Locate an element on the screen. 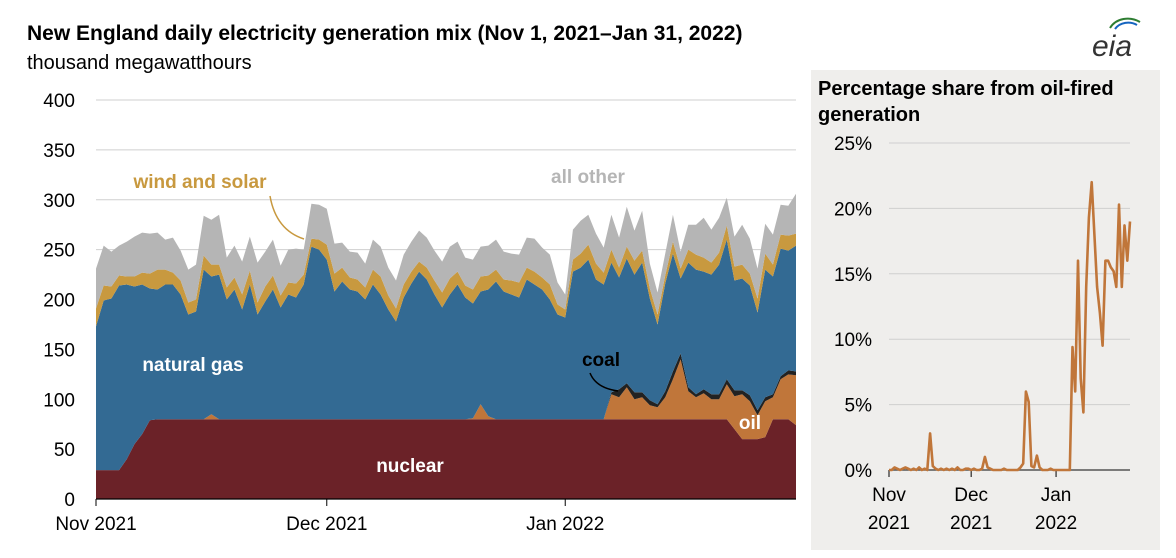 The image size is (1176, 558). side-x-tick-month: Jan is located at coordinates (1056, 495).